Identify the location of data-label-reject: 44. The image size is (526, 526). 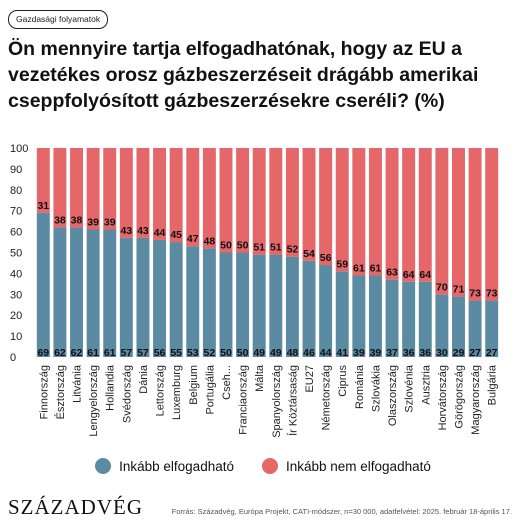
(160, 233).